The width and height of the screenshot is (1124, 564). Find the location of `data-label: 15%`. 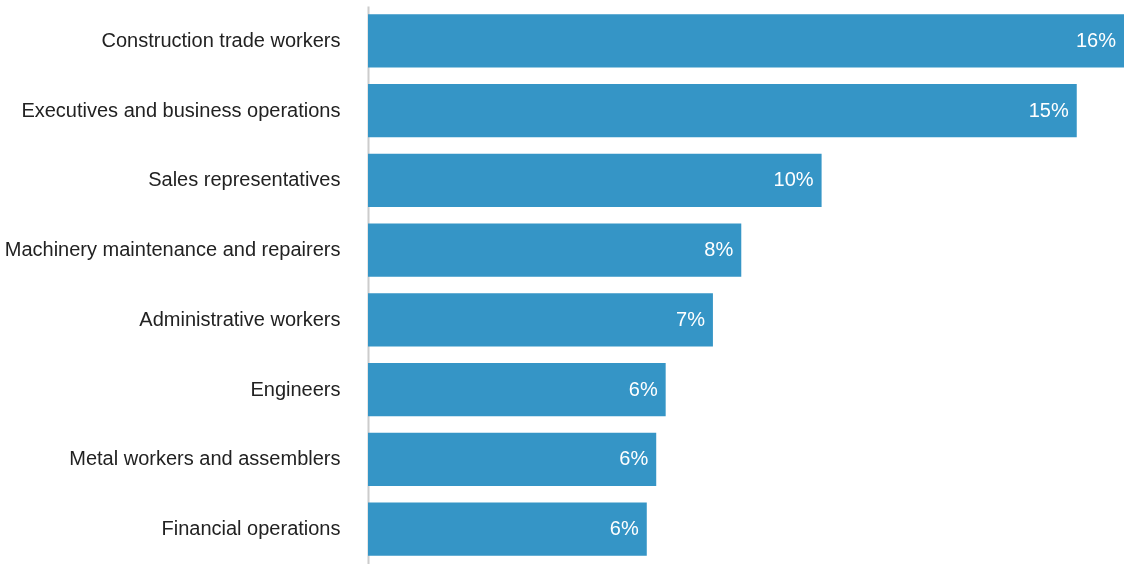

data-label: 15% is located at coordinates (1048, 109).